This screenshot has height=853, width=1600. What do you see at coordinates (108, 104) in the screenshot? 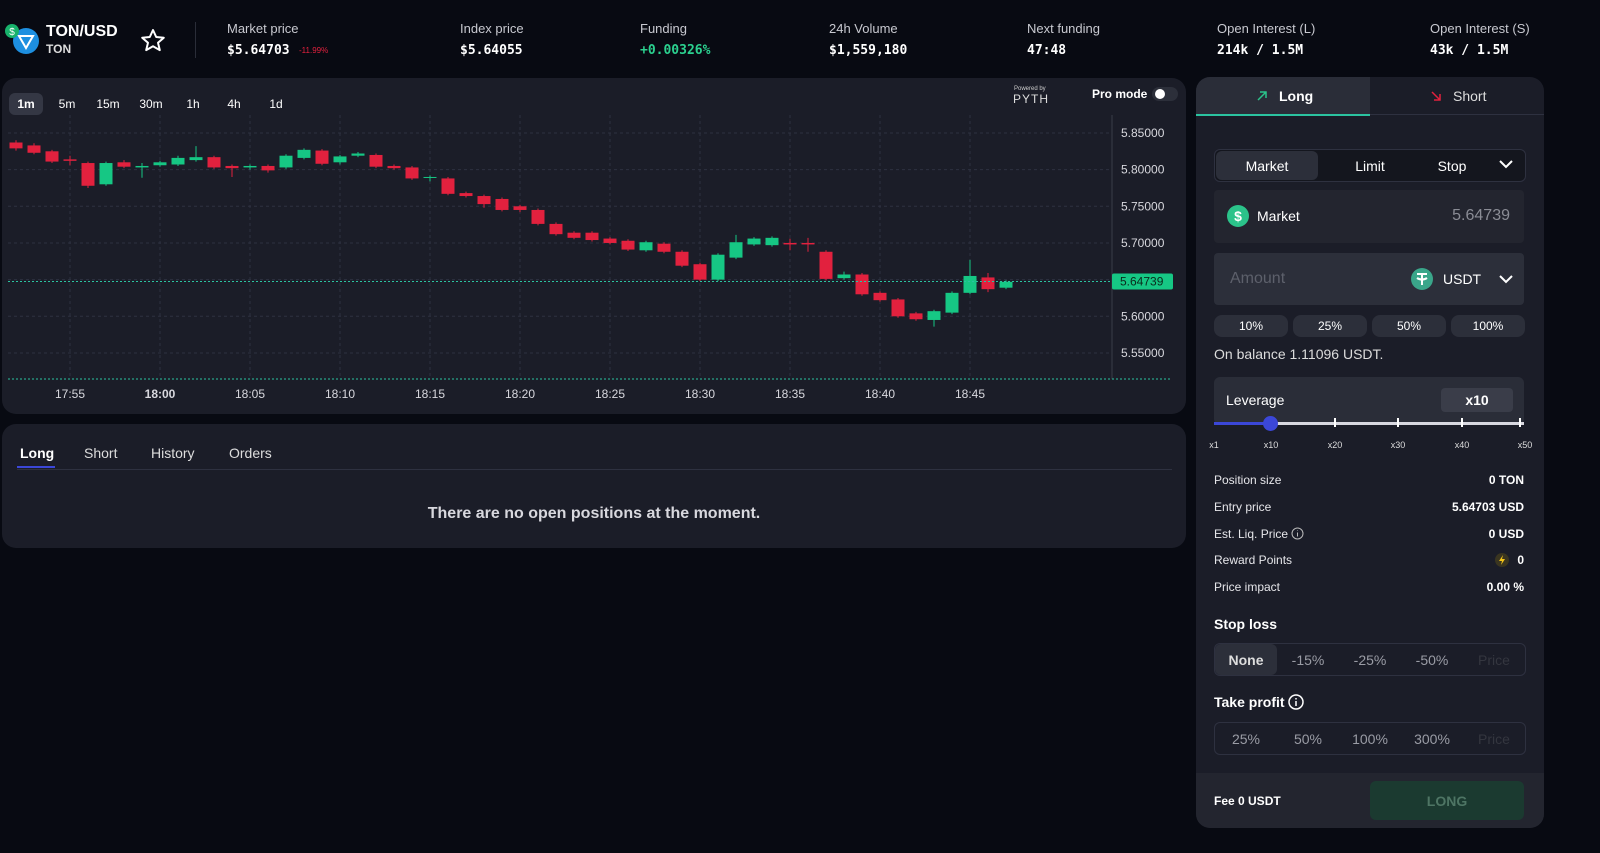
I see `interval: 15m` at bounding box center [108, 104].